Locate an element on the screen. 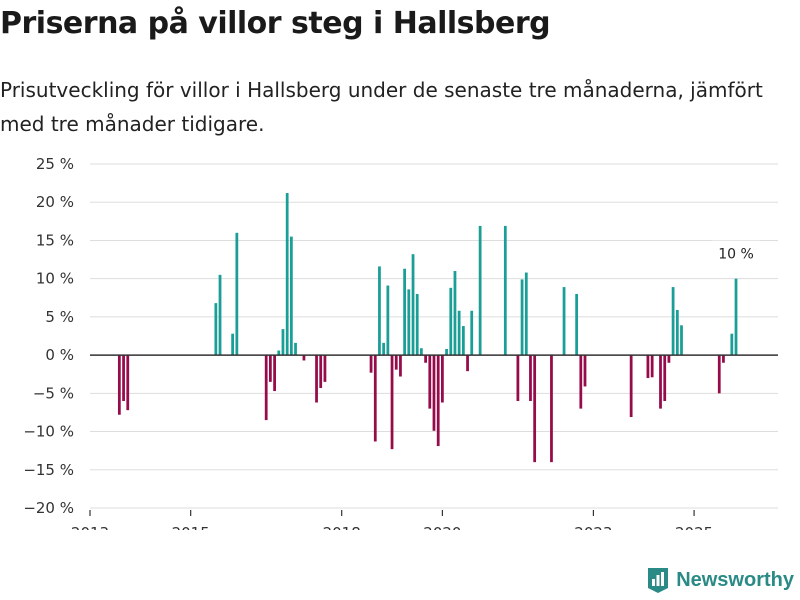 The image size is (800, 600). x-tick-label: 2025 is located at coordinates (694, 527).